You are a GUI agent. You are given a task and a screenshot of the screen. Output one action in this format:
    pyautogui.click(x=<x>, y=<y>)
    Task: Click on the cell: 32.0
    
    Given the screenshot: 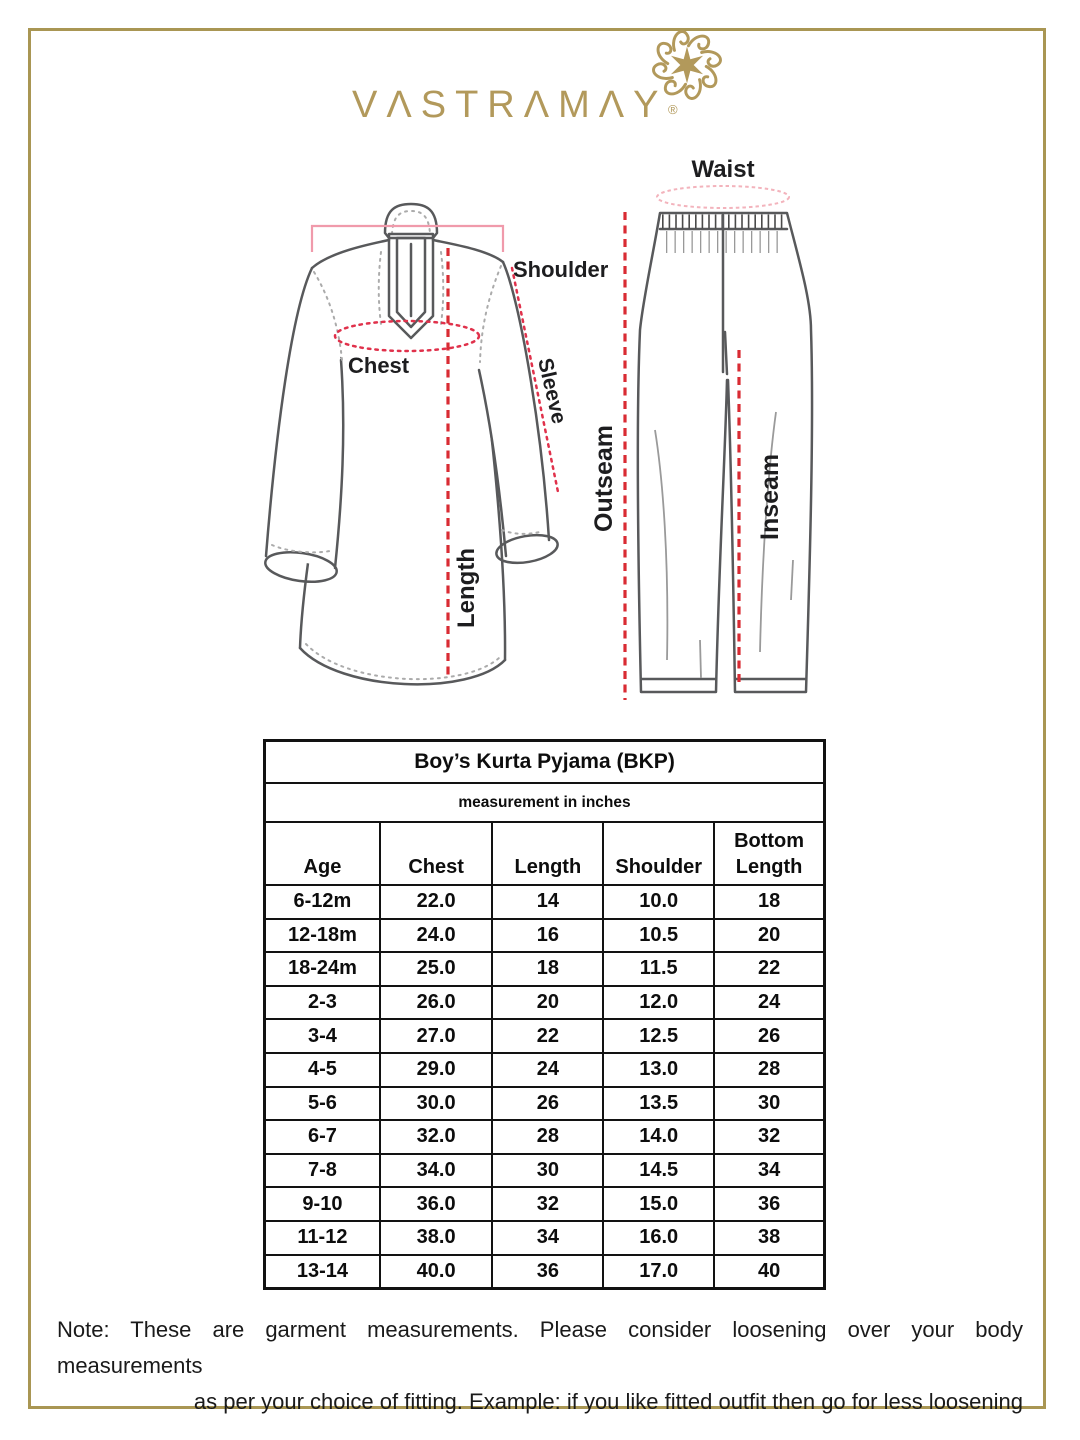 What is the action you would take?
    pyautogui.click(x=436, y=1137)
    